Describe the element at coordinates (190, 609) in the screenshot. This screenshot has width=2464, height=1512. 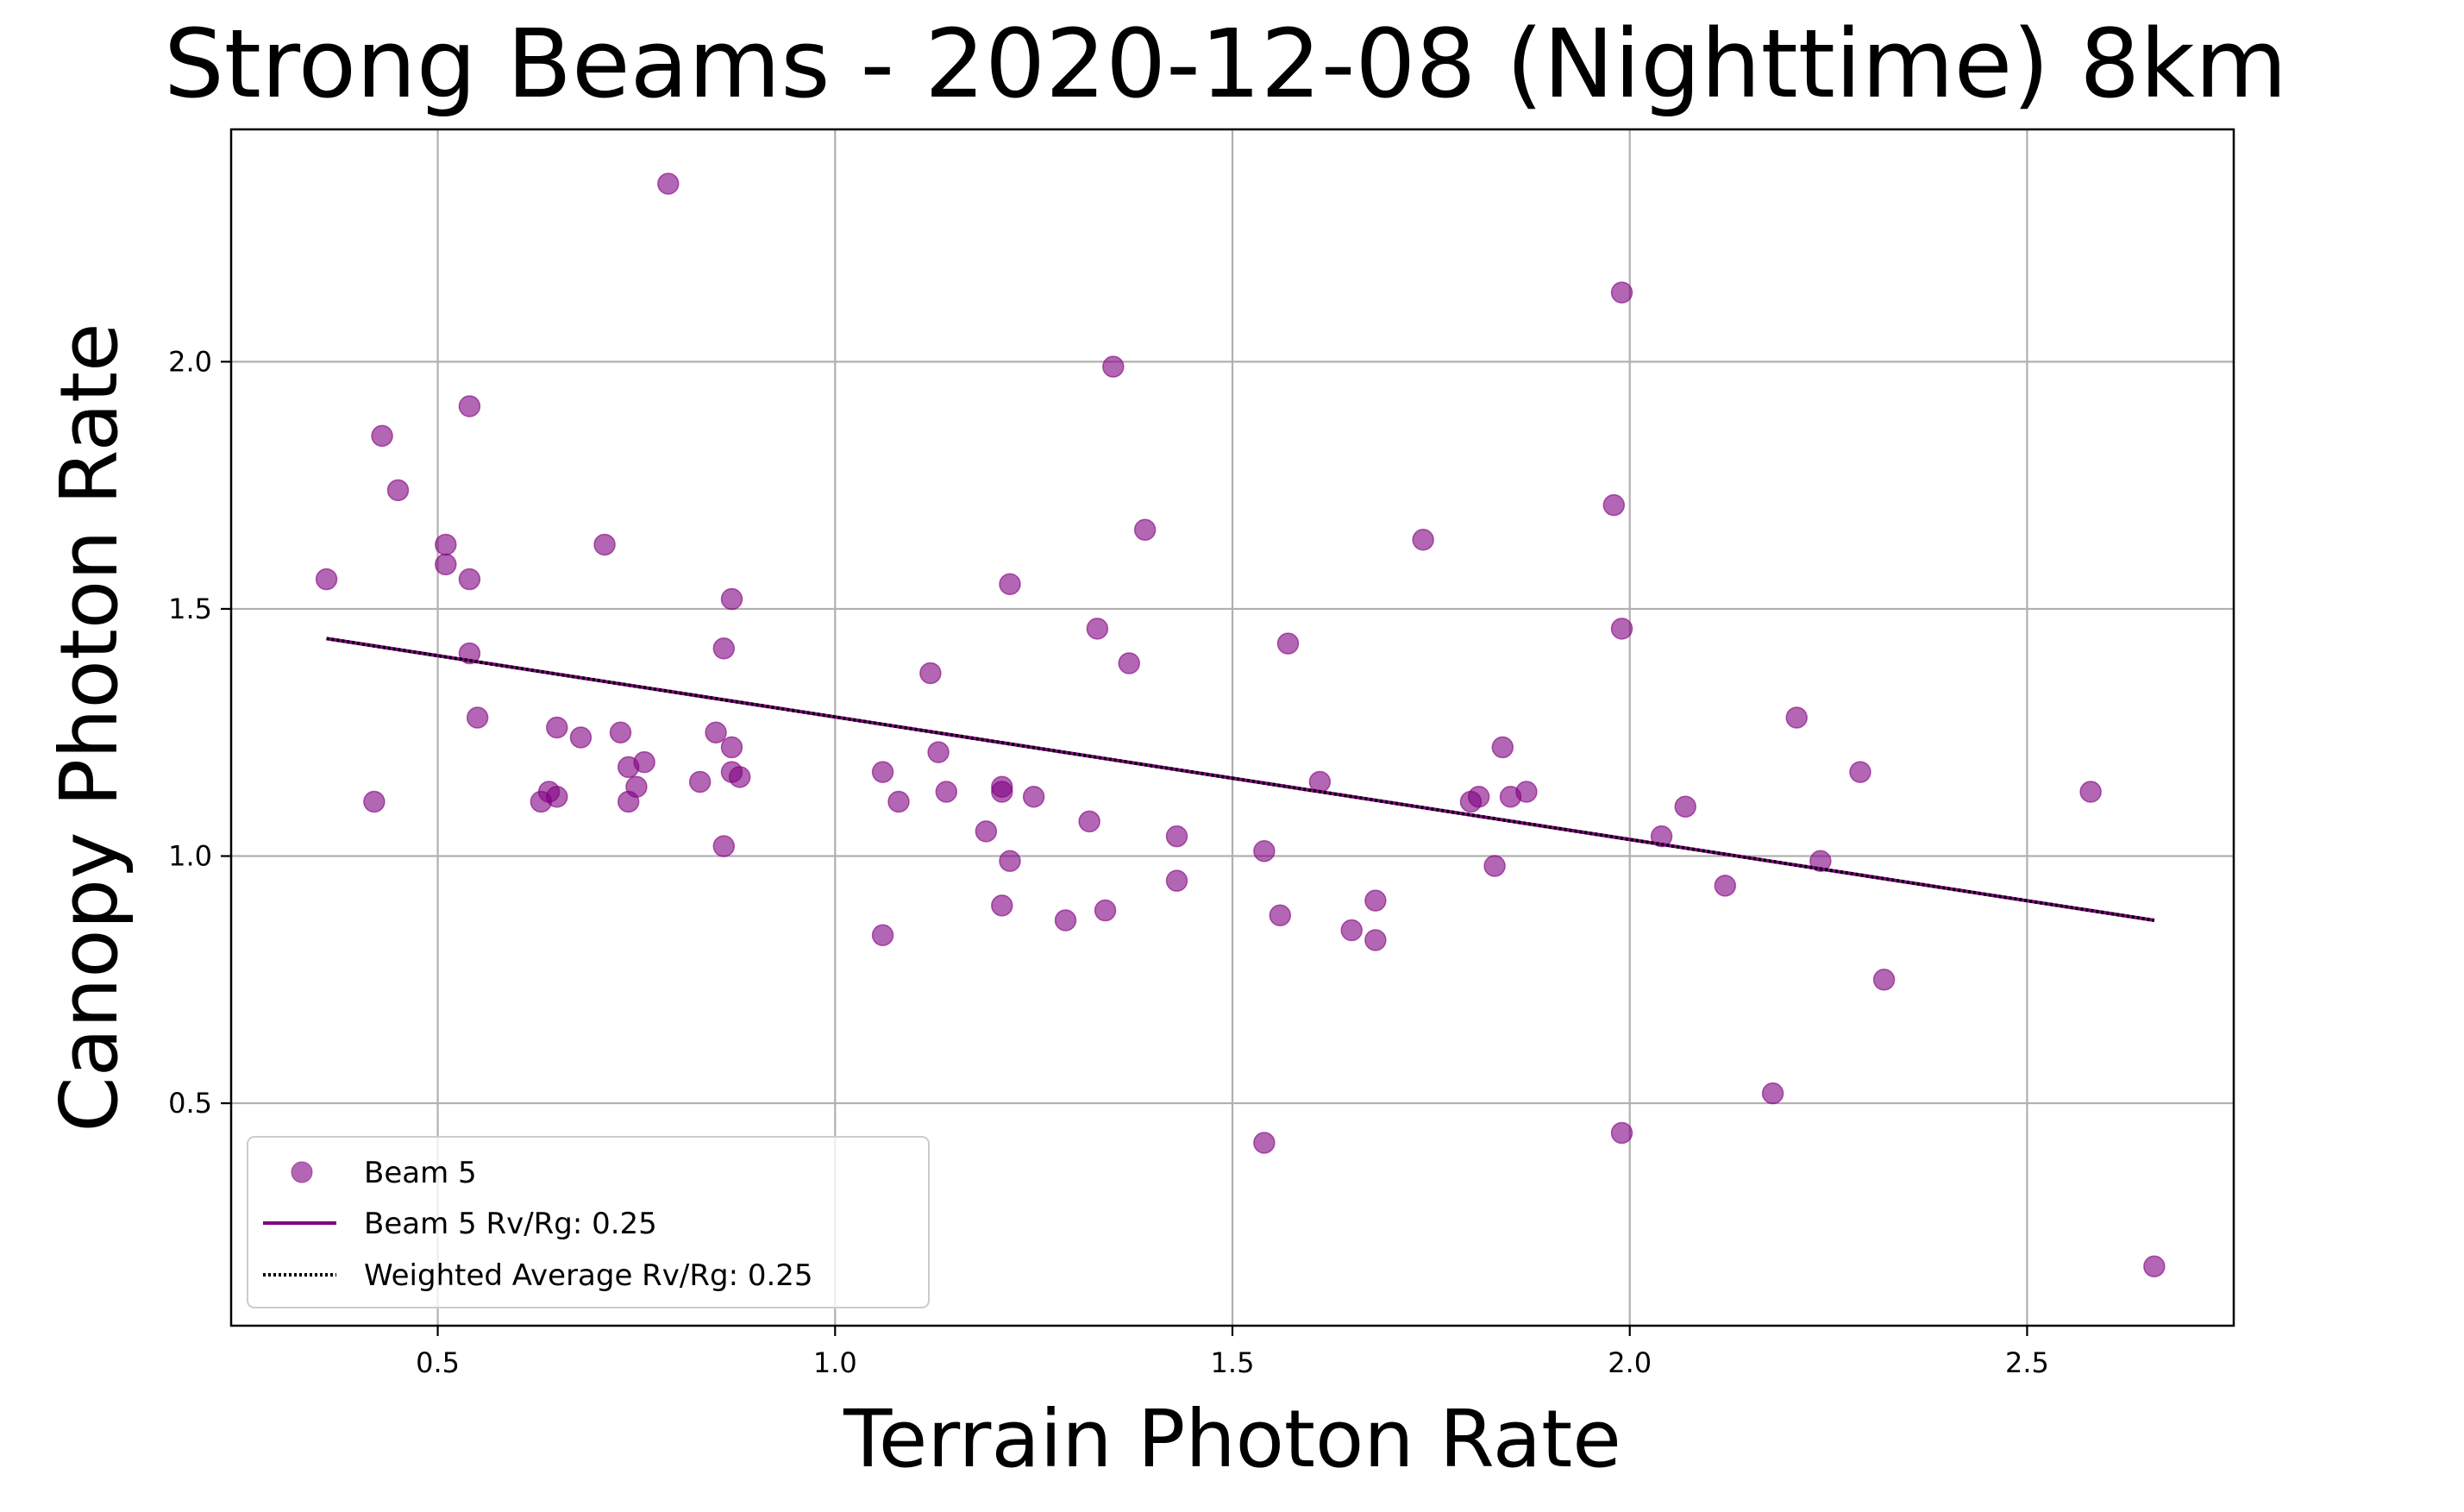
I see `y-tick-label: 1.5` at that location.